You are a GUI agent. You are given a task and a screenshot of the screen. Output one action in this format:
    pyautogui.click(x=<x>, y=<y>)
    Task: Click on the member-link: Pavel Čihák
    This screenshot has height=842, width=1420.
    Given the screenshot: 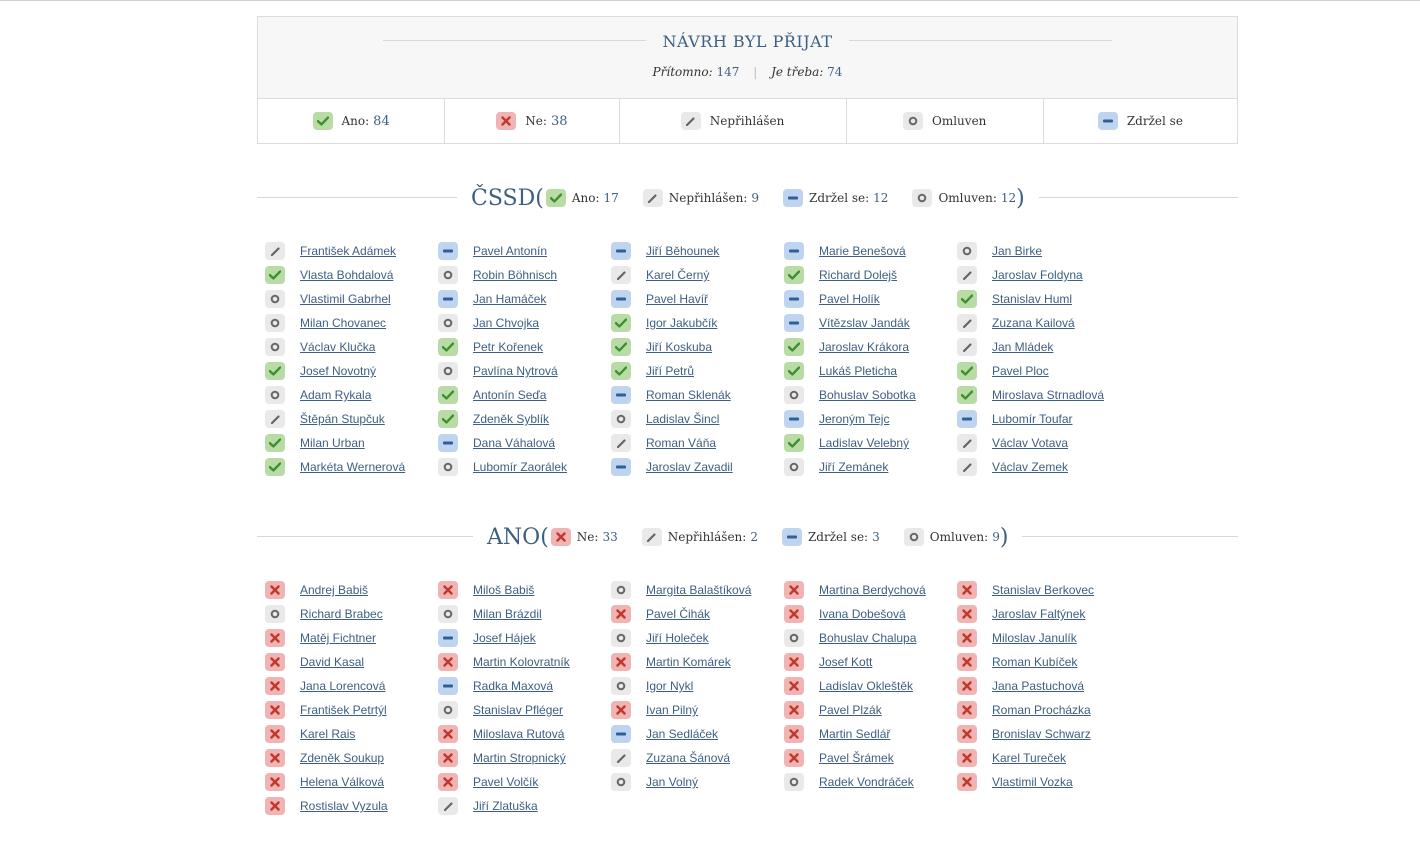 What is the action you would take?
    pyautogui.click(x=678, y=614)
    